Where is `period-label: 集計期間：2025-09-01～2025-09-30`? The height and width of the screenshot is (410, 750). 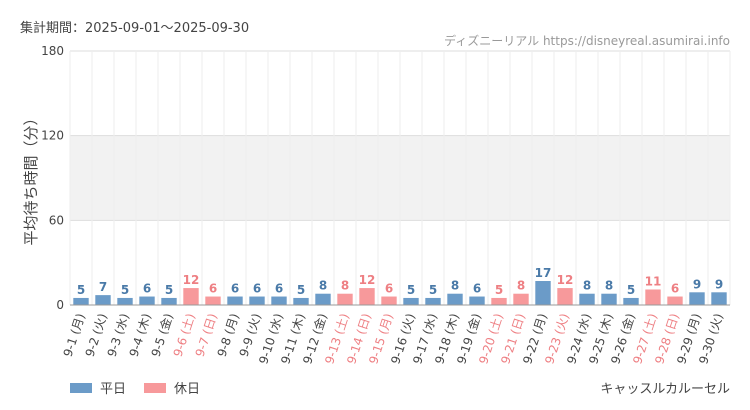
period-label: 集計期間：2025-09-01～2025-09-30 is located at coordinates (135, 28).